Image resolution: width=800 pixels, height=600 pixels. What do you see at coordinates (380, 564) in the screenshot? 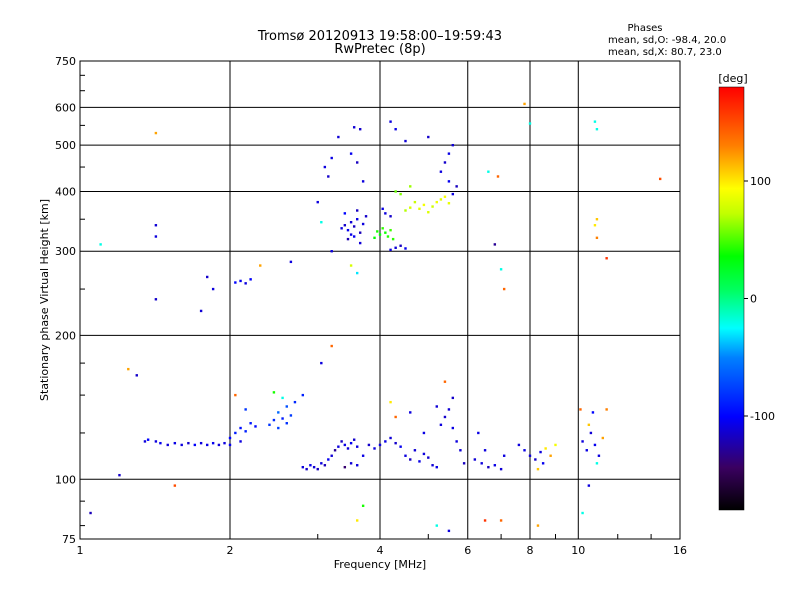
I see `x-axis-label: Frequency [MHz]` at bounding box center [380, 564].